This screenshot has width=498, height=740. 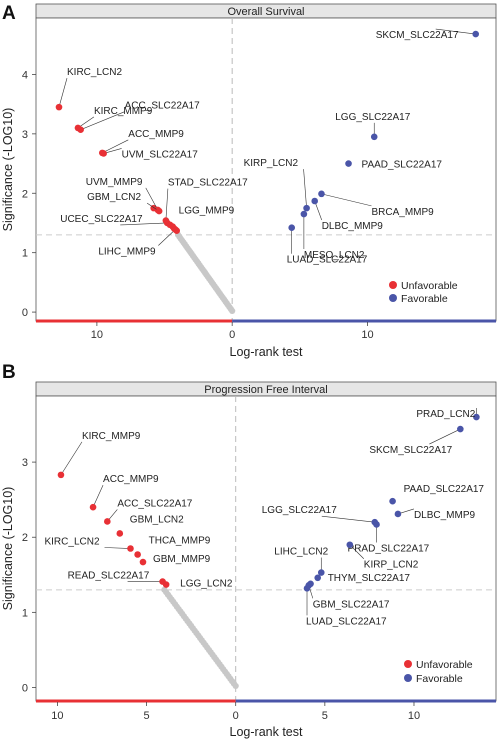 I want to click on point-label: LGG_MMP9, so click(x=207, y=211).